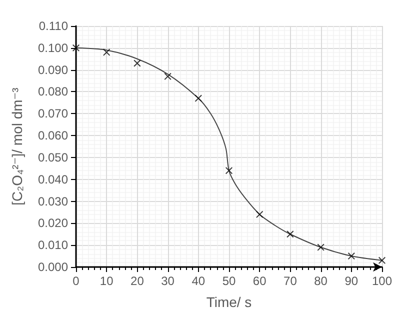  Describe the element at coordinates (259, 281) in the screenshot. I see `x-tick-label: 60` at that location.